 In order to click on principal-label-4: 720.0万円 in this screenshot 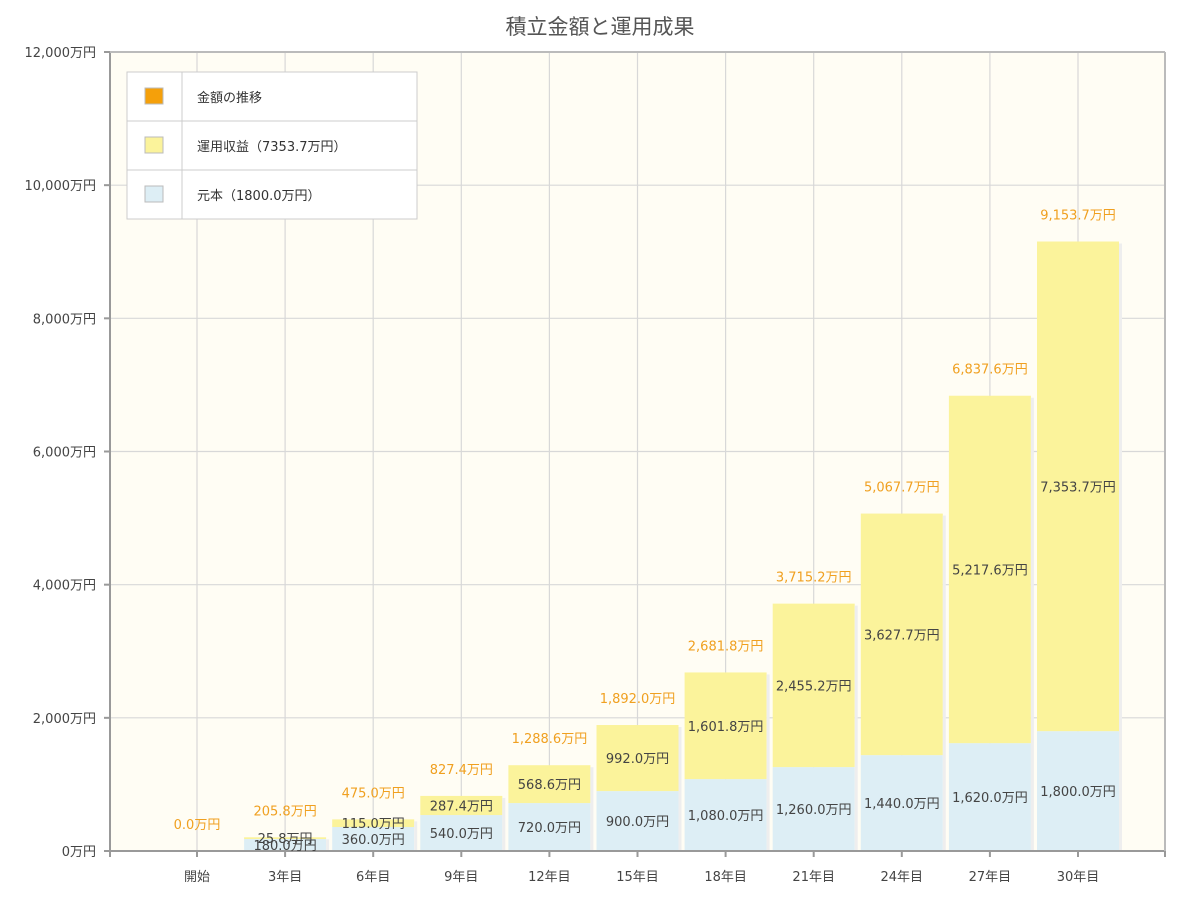, I will do `click(549, 828)`.